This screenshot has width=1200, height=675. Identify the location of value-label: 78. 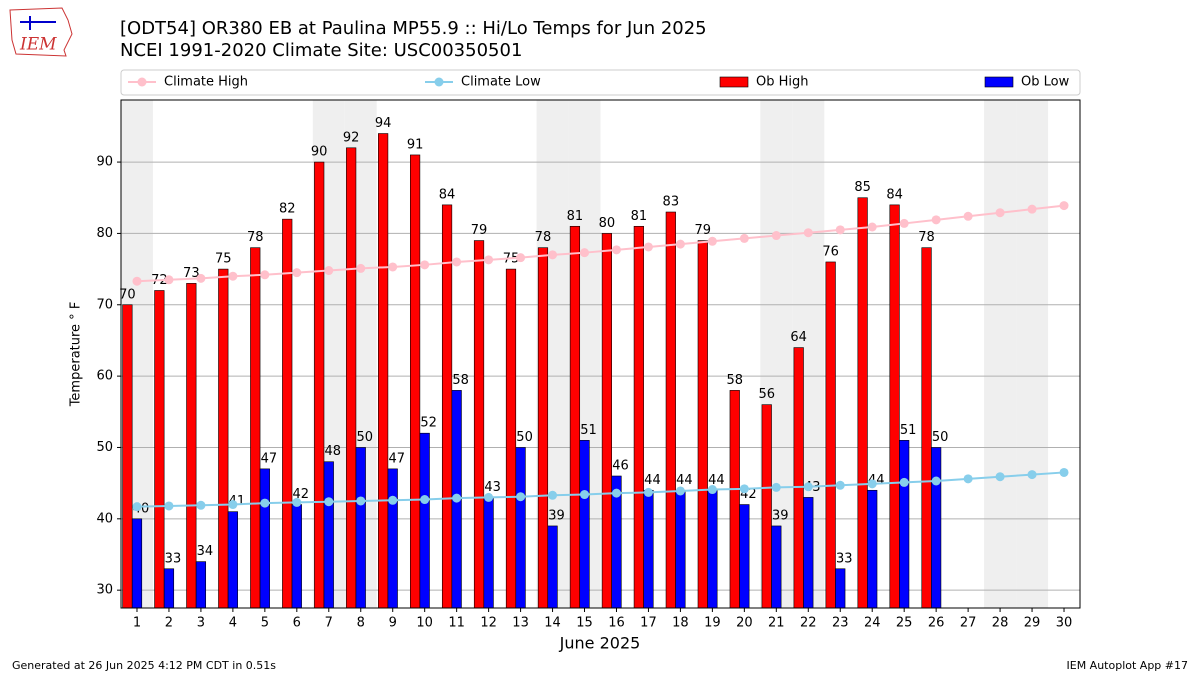
(543, 237).